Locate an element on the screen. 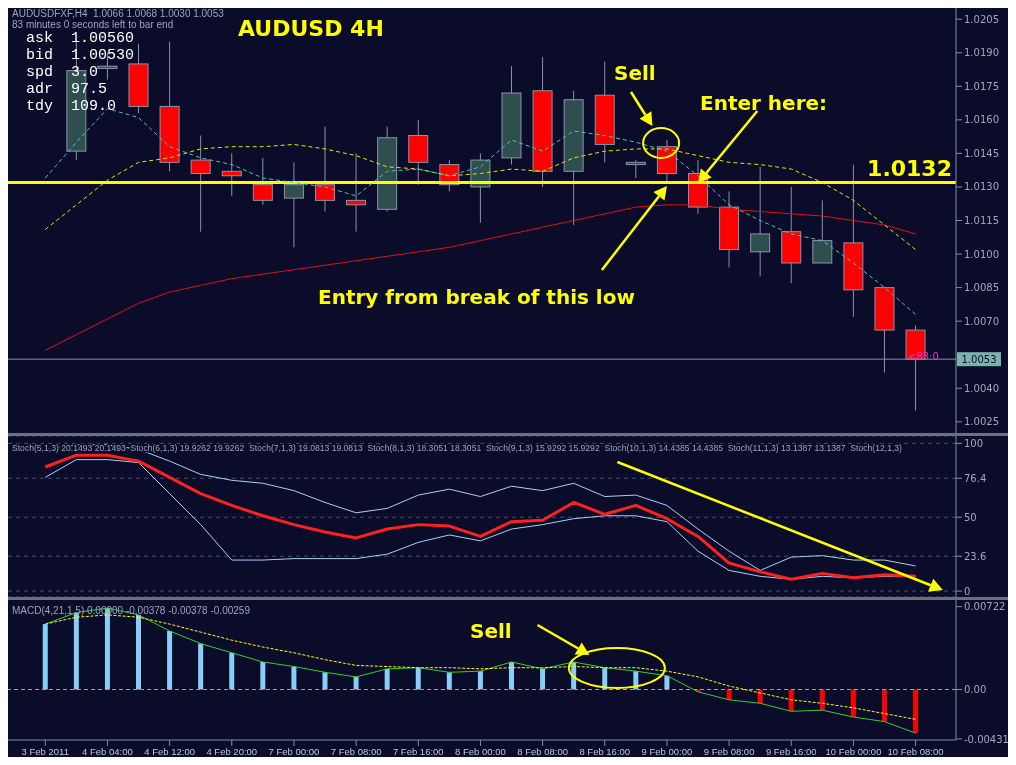 The height and width of the screenshot is (765, 1016). y-tick-label: 1.0100 is located at coordinates (981, 254).